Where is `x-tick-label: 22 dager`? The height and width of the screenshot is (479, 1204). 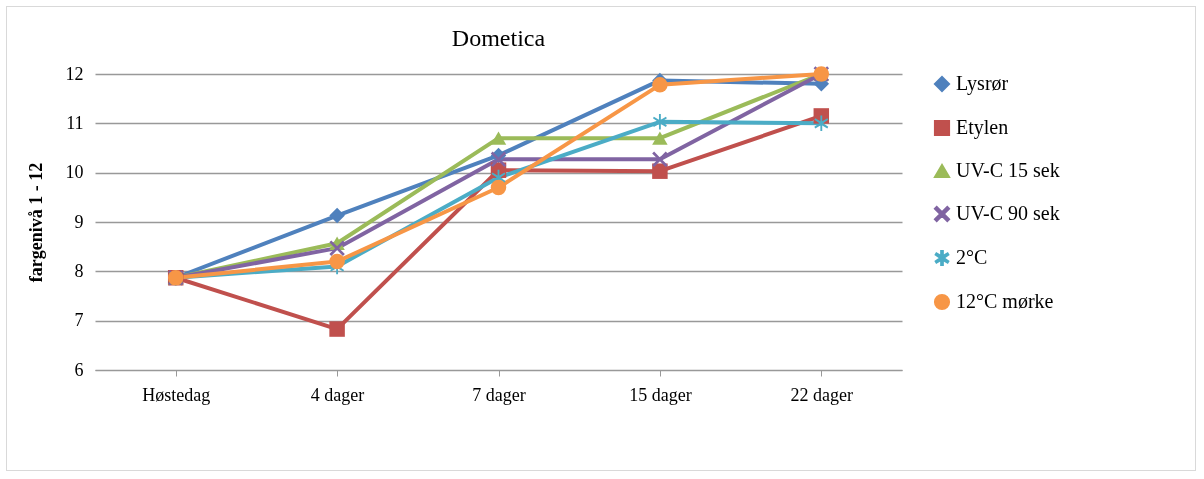 x-tick-label: 22 dager is located at coordinates (822, 394).